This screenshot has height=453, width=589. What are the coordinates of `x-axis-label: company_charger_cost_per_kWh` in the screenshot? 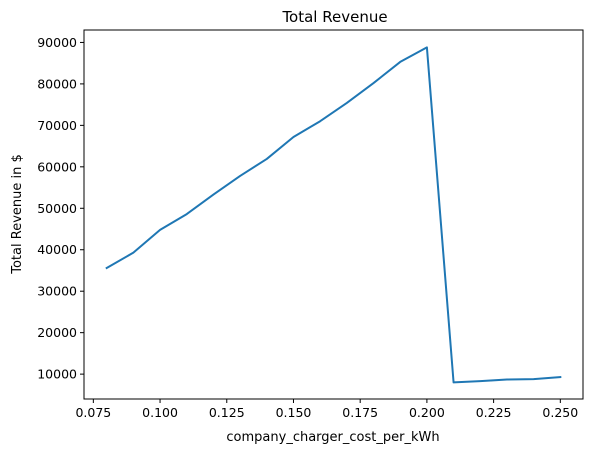 It's located at (332, 437).